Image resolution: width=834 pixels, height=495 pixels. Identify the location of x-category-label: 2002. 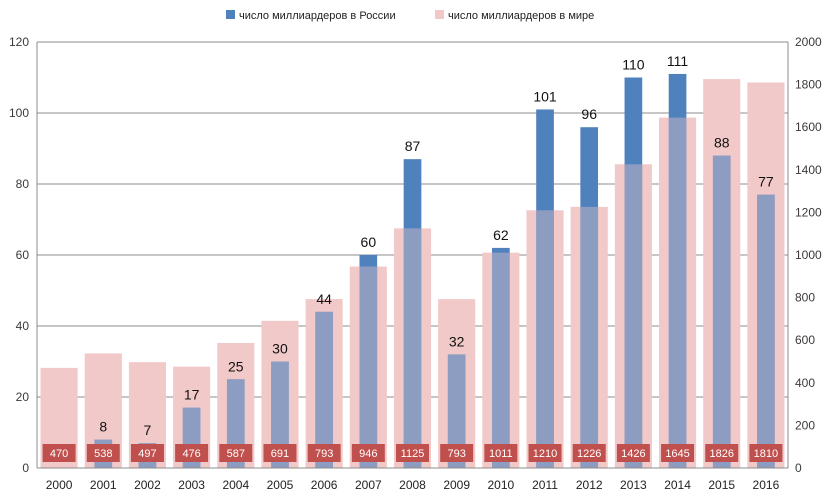
(147, 485).